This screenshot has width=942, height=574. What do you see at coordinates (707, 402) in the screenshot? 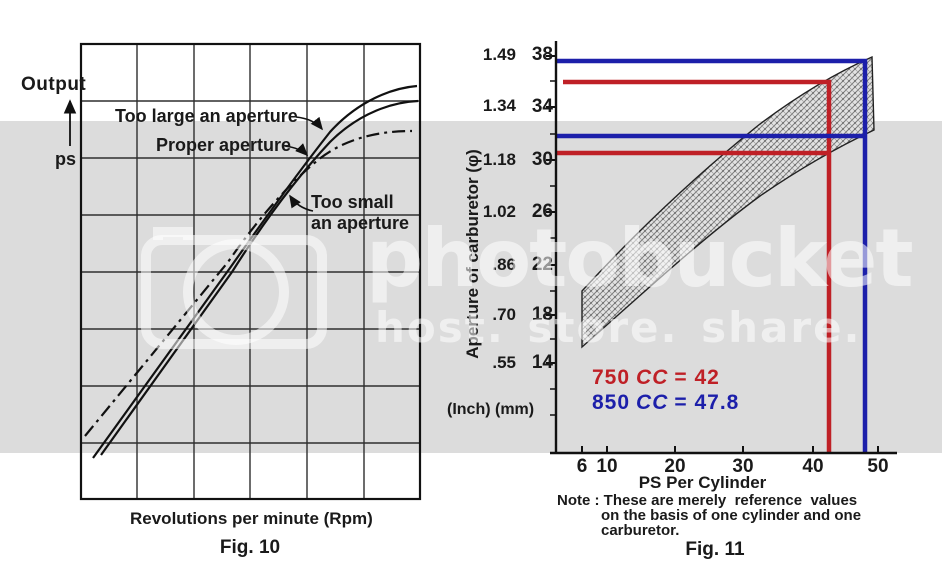
I see `annotation-850cc-value: = 47.8` at bounding box center [707, 402].